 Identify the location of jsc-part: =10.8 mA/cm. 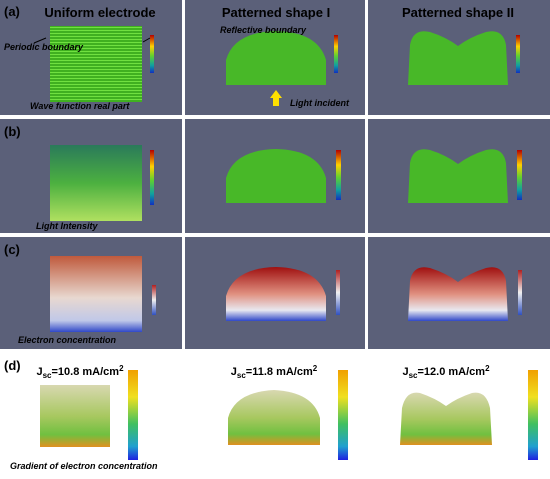
(86, 372).